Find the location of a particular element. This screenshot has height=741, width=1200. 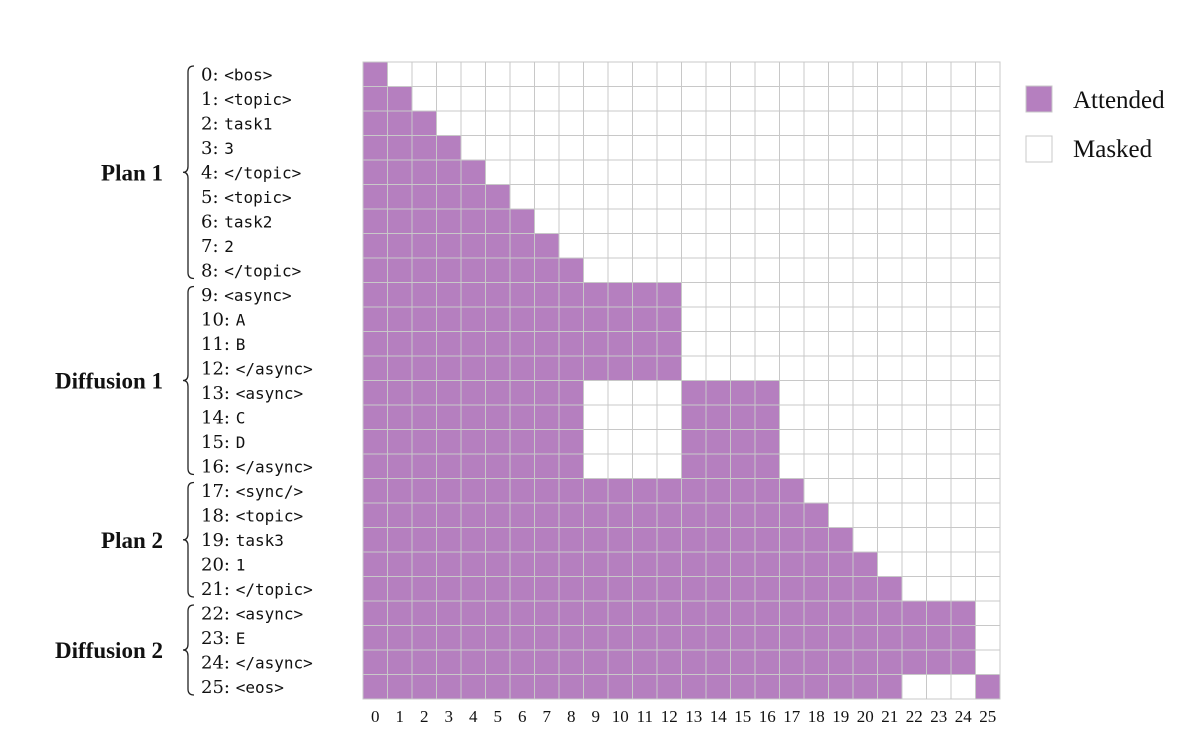

row-token: 3 is located at coordinates (229, 148).